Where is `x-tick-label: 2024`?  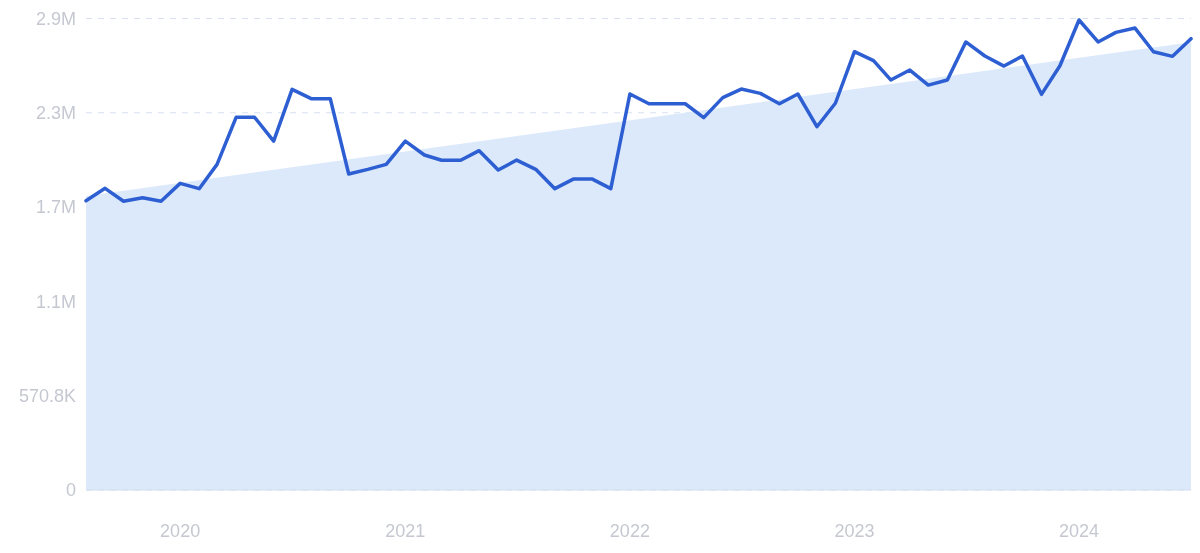
x-tick-label: 2024 is located at coordinates (1079, 531).